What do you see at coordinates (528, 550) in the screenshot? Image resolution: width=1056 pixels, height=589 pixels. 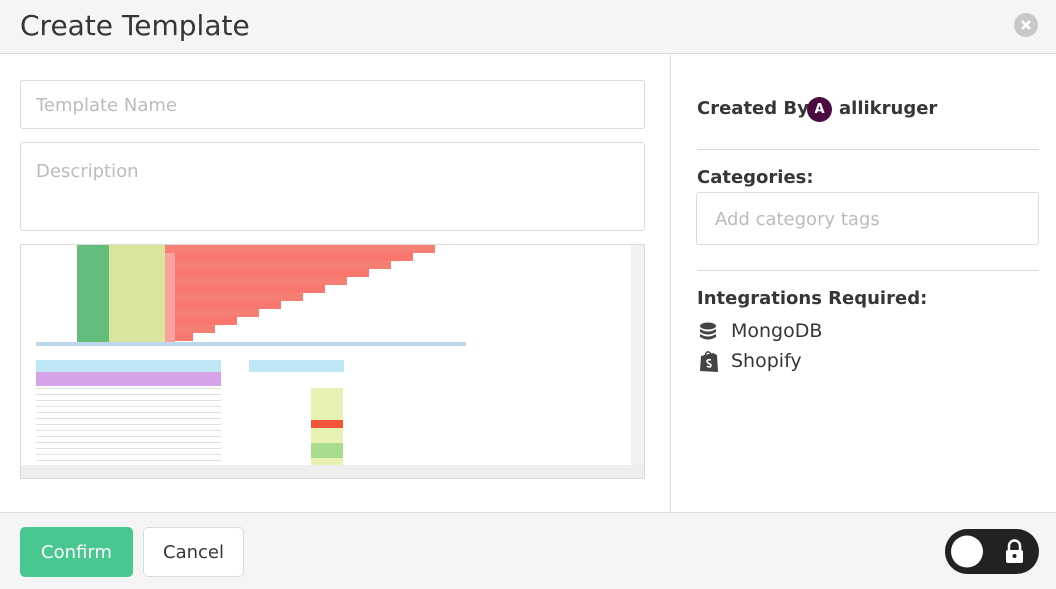 I see `modal-footer: Confirm Cancel` at bounding box center [528, 550].